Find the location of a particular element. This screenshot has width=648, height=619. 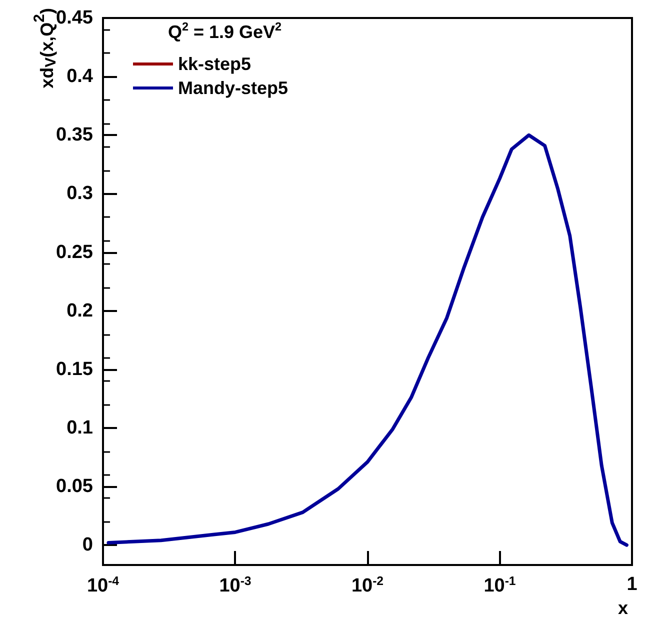

legend-label: Mandy-step5 is located at coordinates (233, 88).